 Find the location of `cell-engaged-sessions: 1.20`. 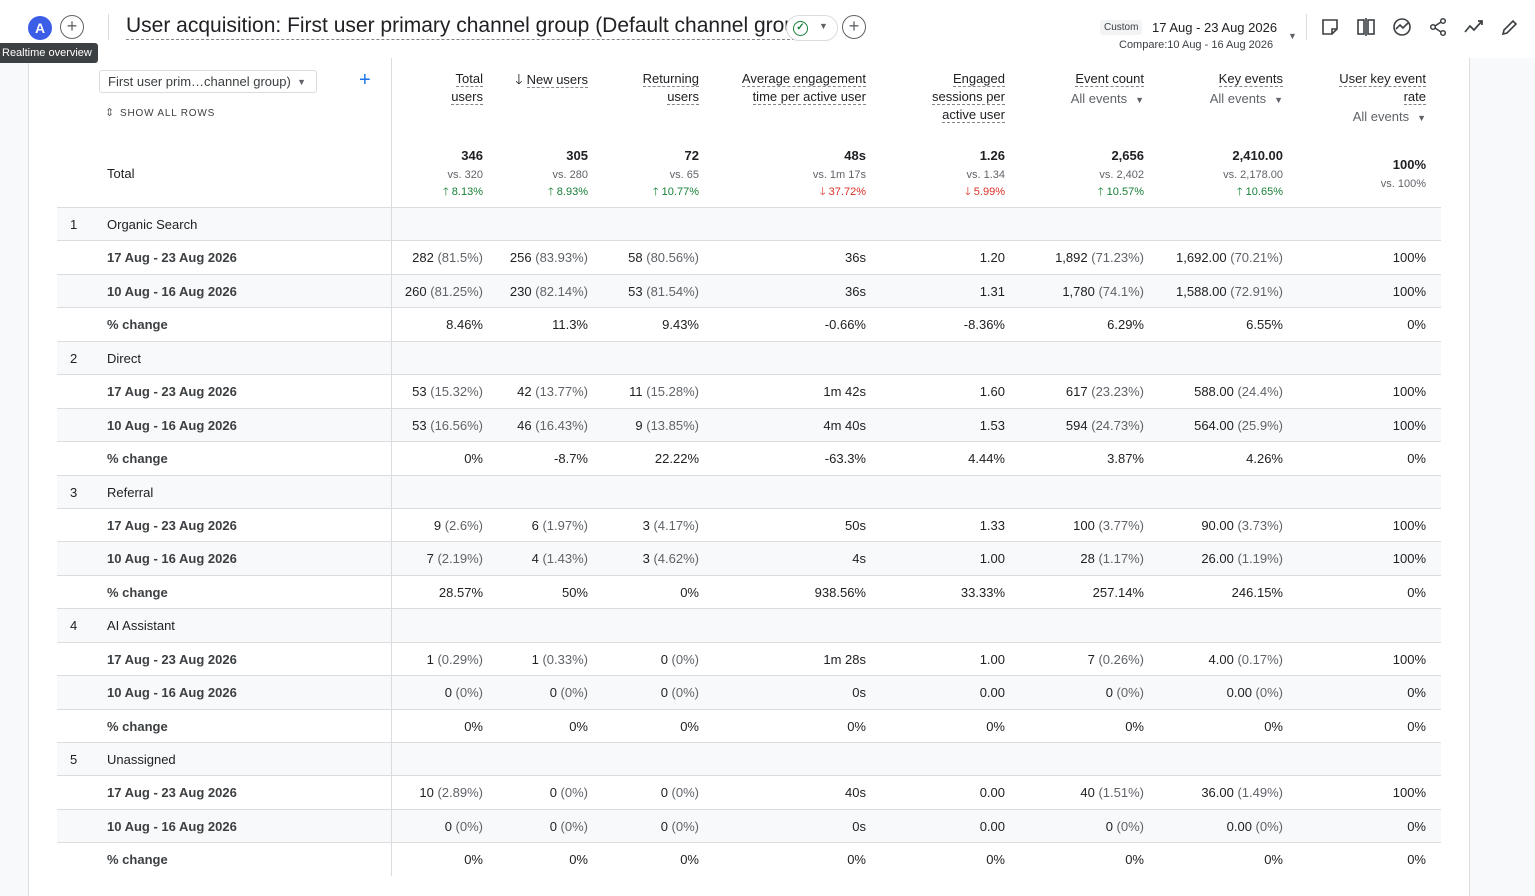

cell-engaged-sessions: 1.20 is located at coordinates (992, 258).